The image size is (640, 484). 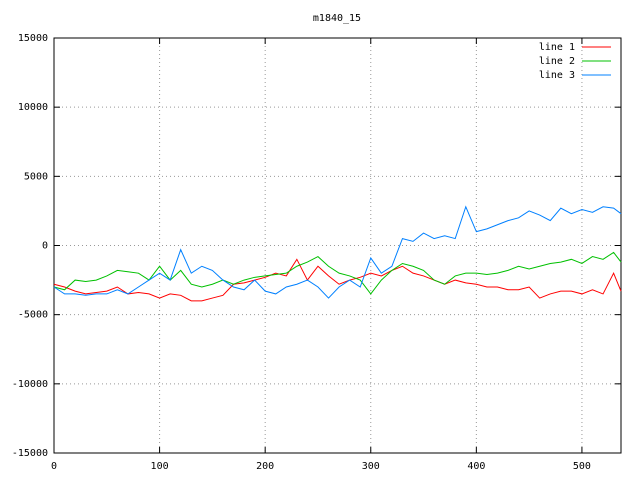 I want to click on y-tick-label: -5000, so click(x=33, y=315).